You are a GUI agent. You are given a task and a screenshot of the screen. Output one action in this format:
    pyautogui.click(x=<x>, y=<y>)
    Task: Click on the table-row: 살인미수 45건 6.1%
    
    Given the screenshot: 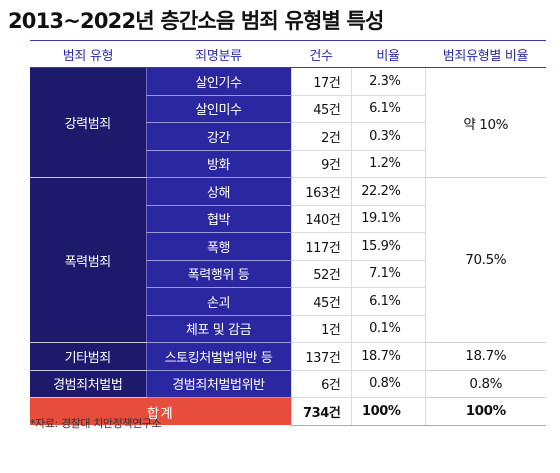 What is the action you would take?
    pyautogui.click(x=288, y=109)
    